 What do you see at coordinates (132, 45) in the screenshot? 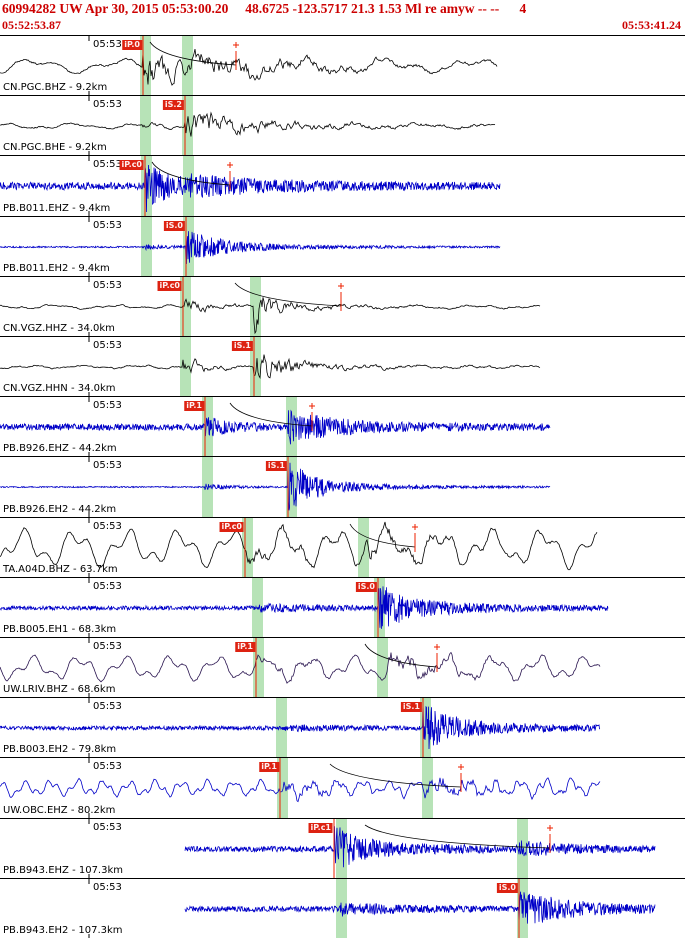
I see `pick-flag: iP.0` at bounding box center [132, 45].